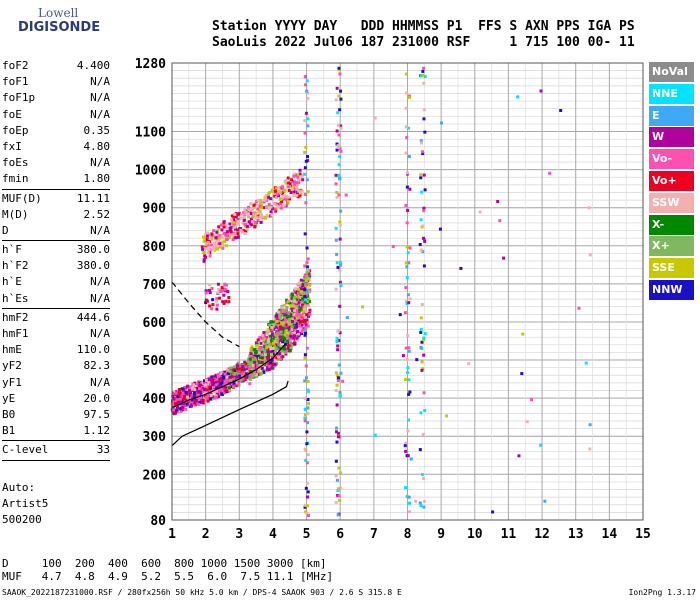 The height and width of the screenshot is (600, 700). What do you see at coordinates (93, 350) in the screenshot?
I see `param-value: 110.0` at bounding box center [93, 350].